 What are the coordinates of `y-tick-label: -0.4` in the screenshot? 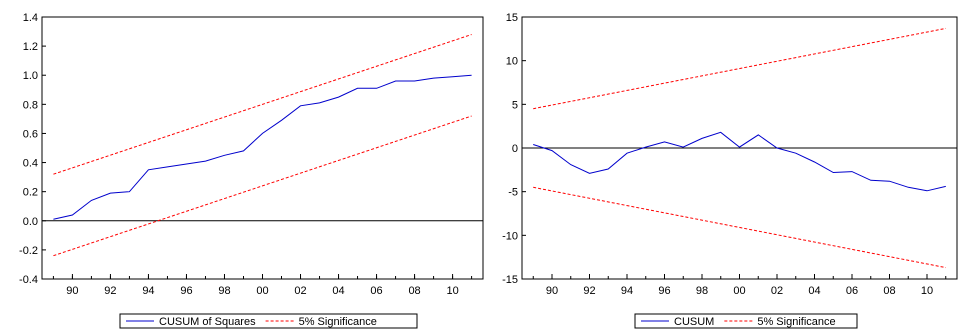 It's located at (28, 280).